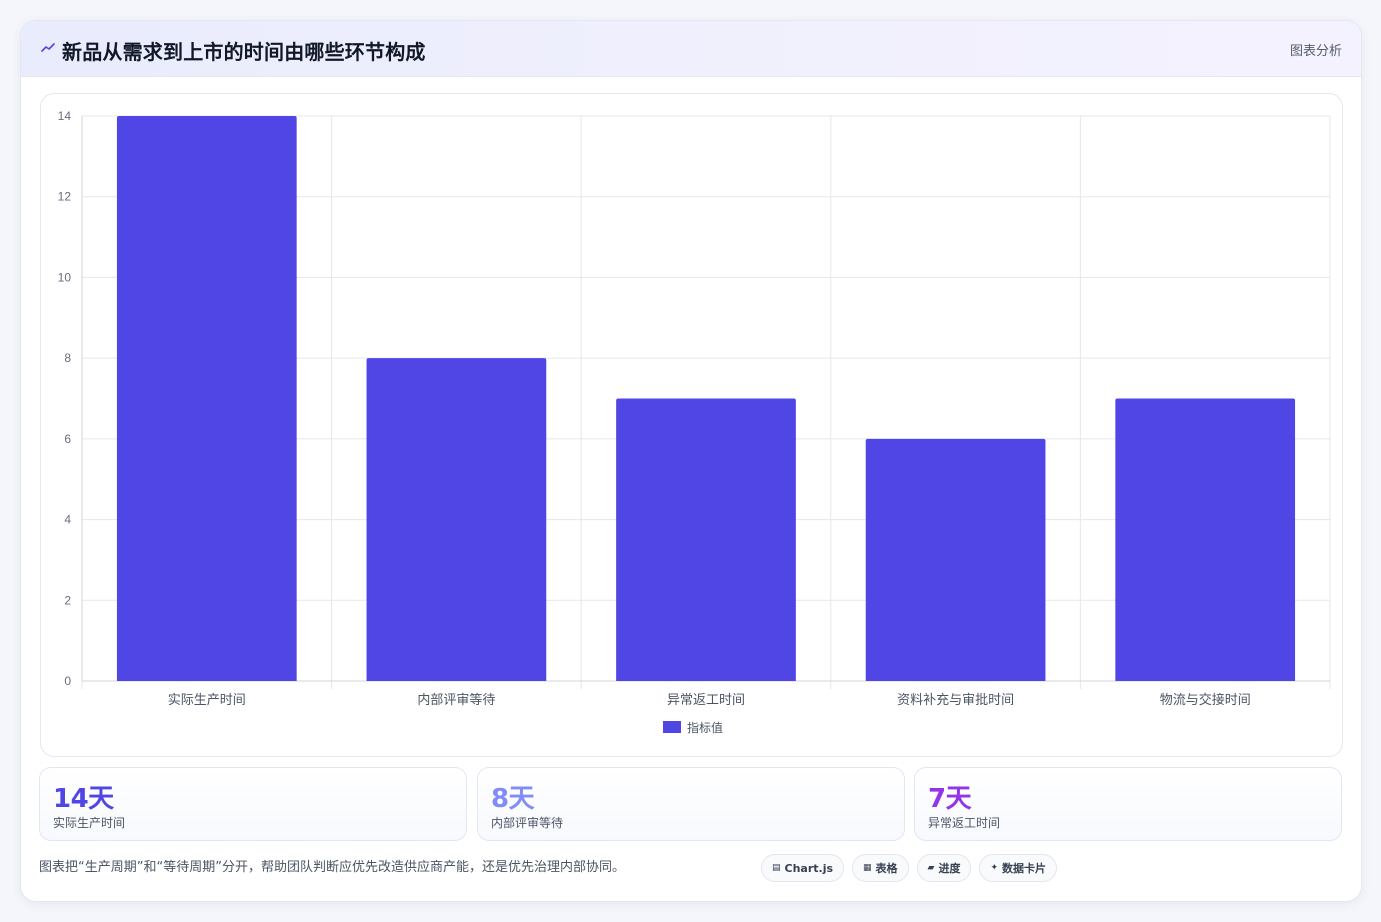  What do you see at coordinates (672, 727) in the screenshot?
I see `legend-swatch` at bounding box center [672, 727].